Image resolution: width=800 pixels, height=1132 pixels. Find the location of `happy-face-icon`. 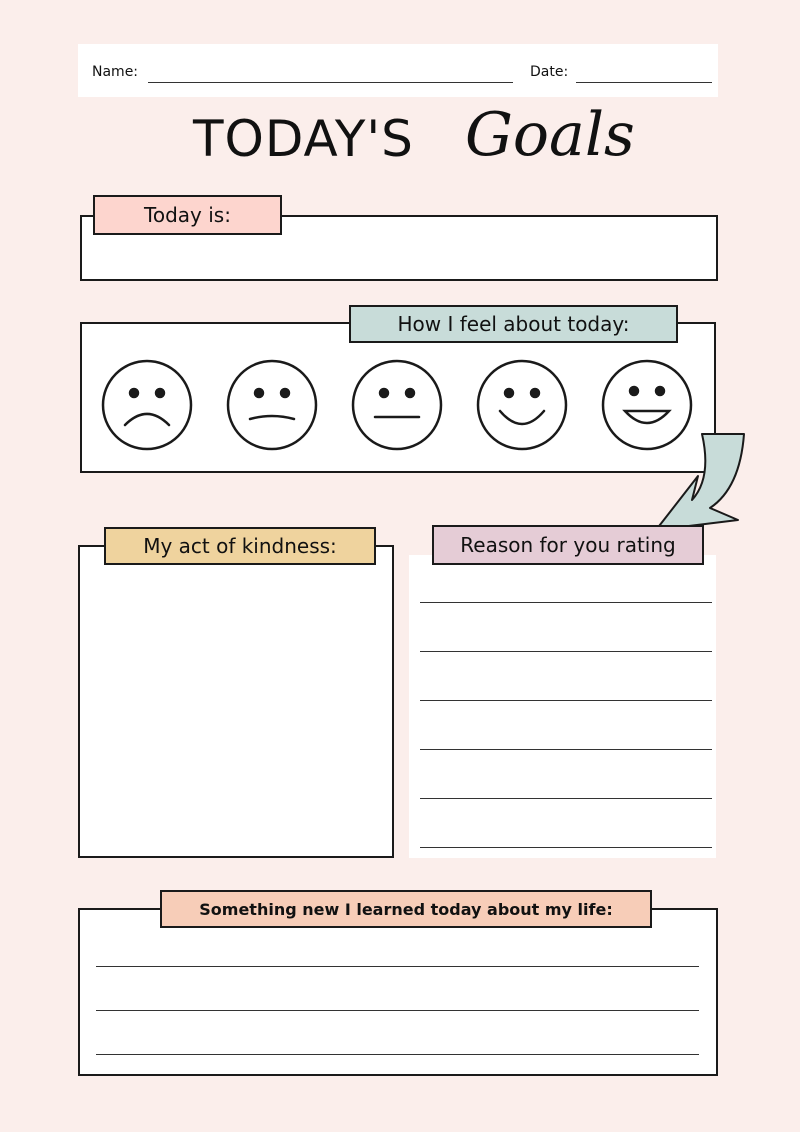

happy-face-icon is located at coordinates (522, 405).